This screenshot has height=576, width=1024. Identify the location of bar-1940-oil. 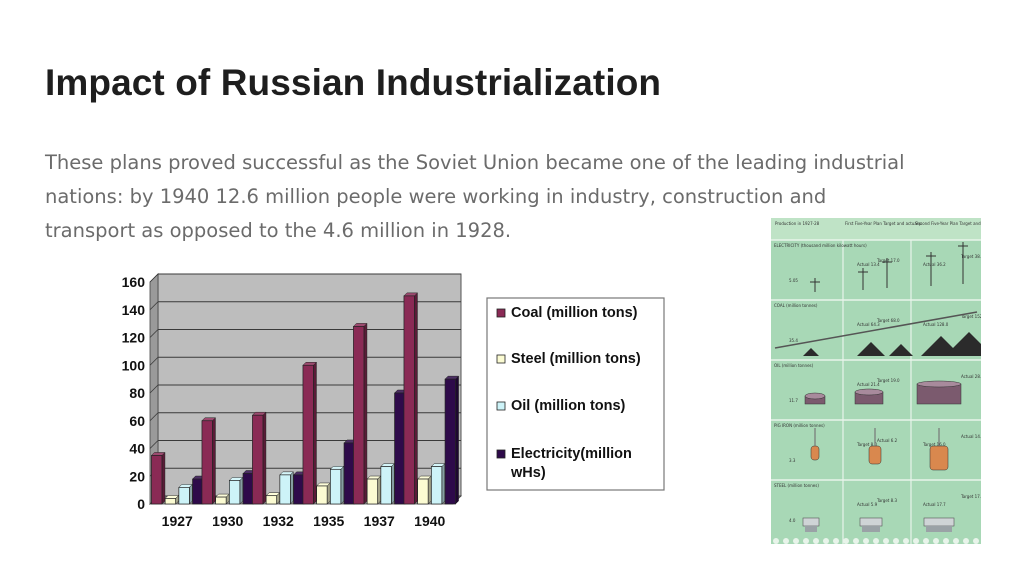
(438, 483).